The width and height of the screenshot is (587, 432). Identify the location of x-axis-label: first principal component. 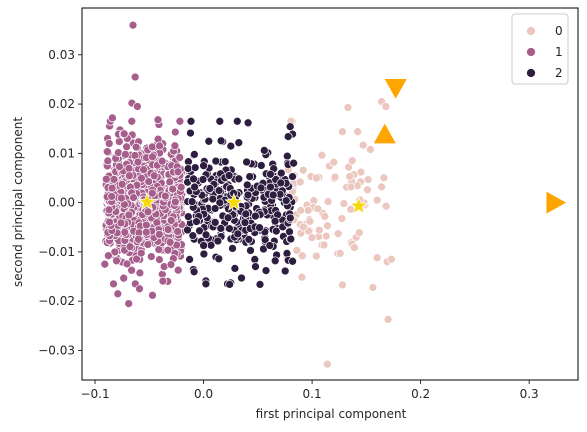
(331, 414).